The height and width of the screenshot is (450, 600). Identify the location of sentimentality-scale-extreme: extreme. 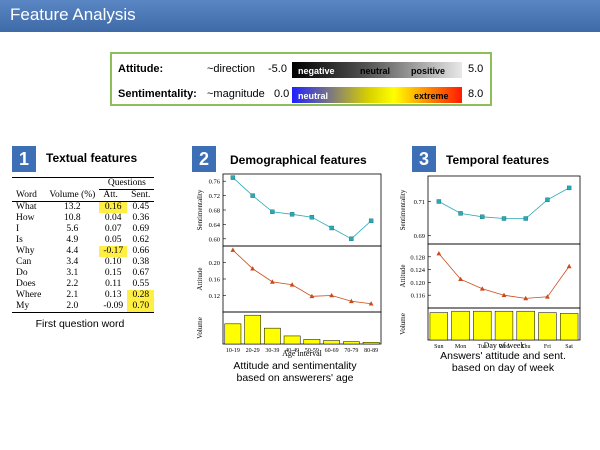
(431, 96).